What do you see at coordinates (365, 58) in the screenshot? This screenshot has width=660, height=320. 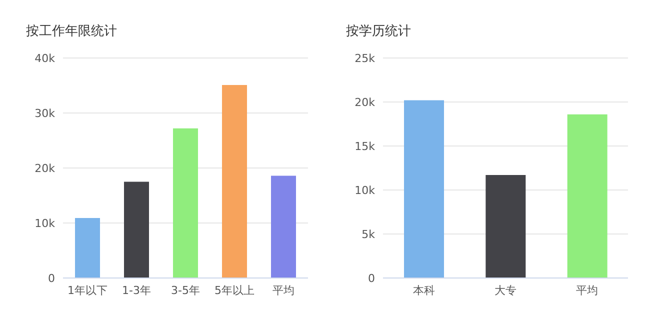 I see `y-tick-label: 25k` at bounding box center [365, 58].